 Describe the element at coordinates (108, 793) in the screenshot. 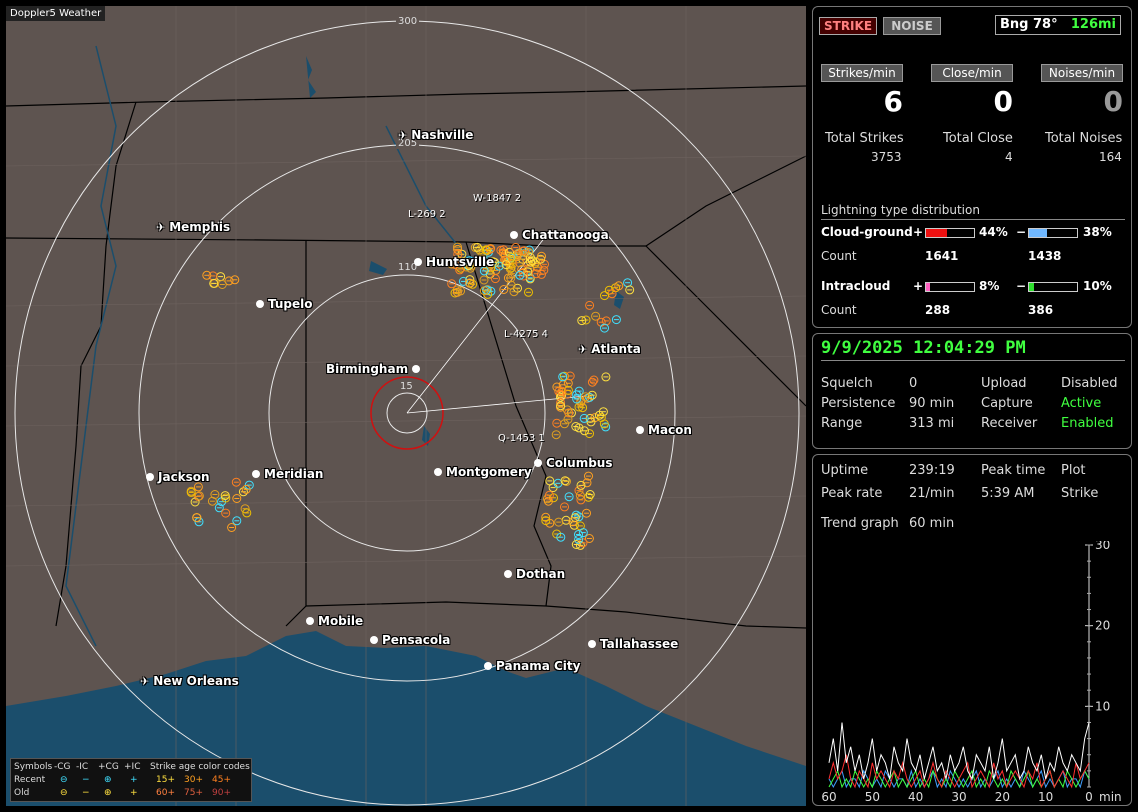

I see `legend-old-pos-cg: ⊕` at that location.